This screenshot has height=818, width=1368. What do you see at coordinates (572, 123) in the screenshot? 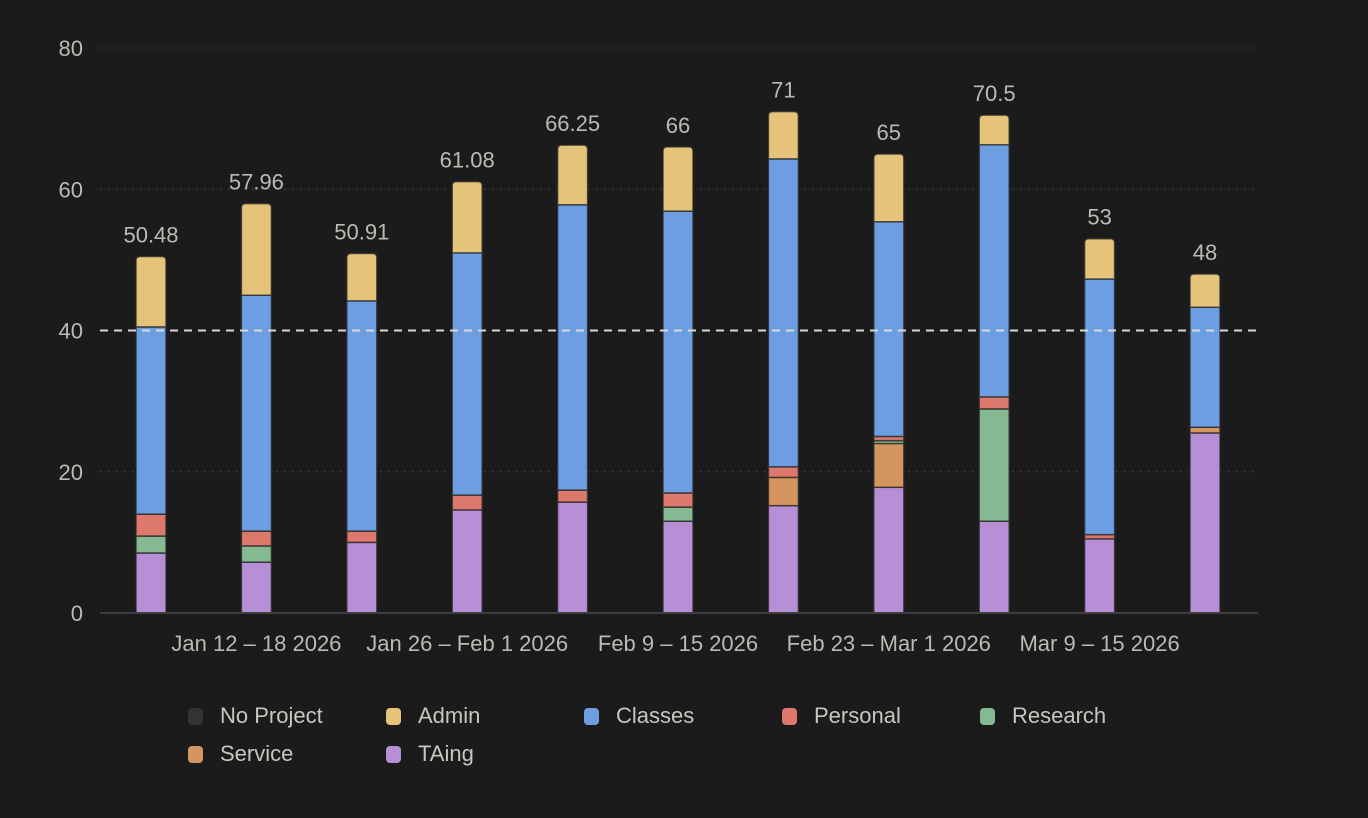
I see `total-label: 66.25` at bounding box center [572, 123].